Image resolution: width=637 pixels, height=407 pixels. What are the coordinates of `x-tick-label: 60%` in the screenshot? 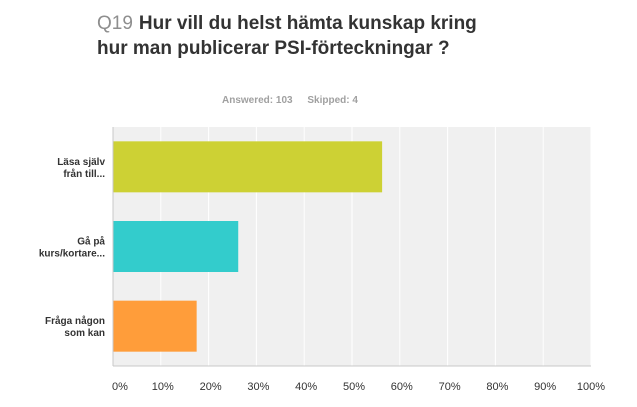 It's located at (402, 387).